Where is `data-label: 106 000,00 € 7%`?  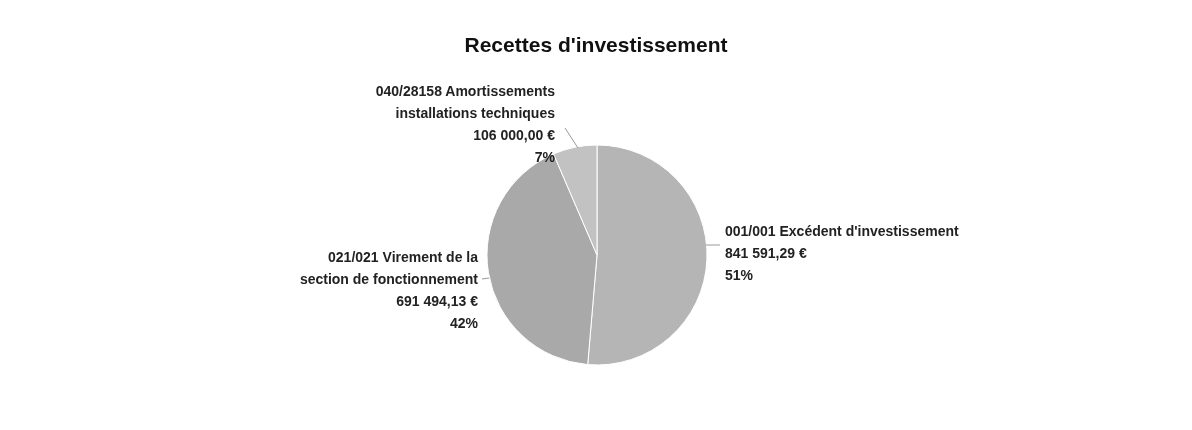 data-label: 106 000,00 € 7% is located at coordinates (514, 146).